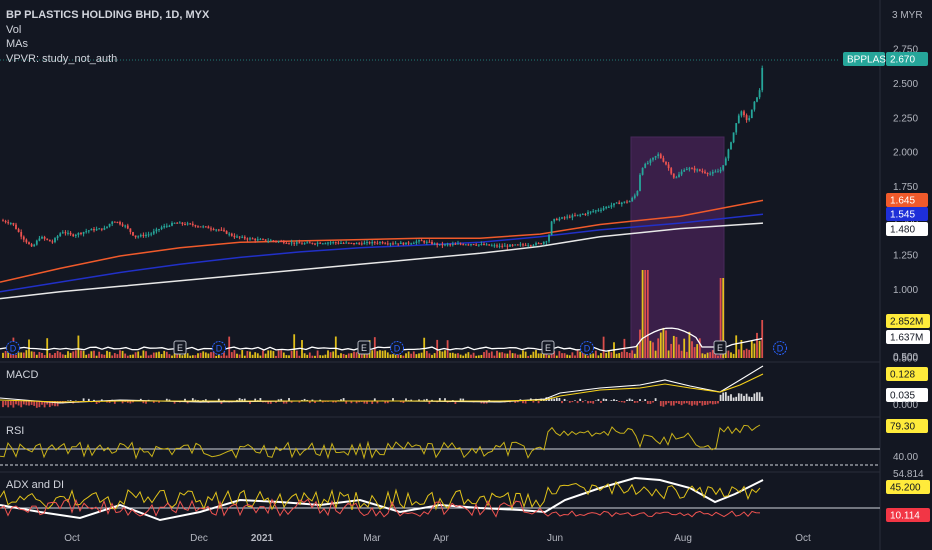 This screenshot has width=932, height=550. I want to click on earnings-box, so click(720, 347).